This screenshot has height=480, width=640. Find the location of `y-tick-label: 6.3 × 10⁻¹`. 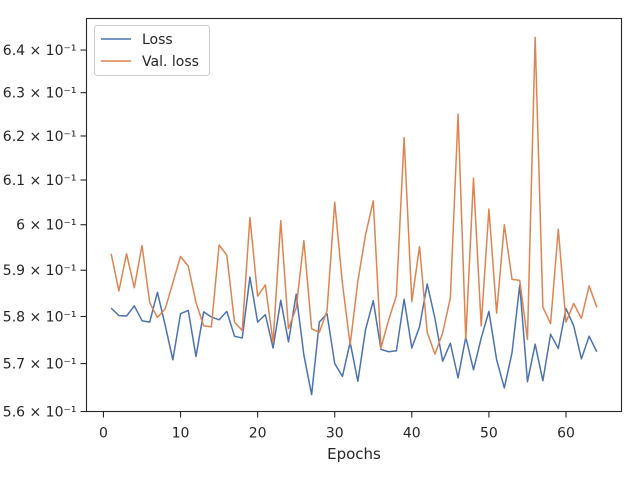

y-tick-label: 6.3 × 10⁻¹ is located at coordinates (40, 94).